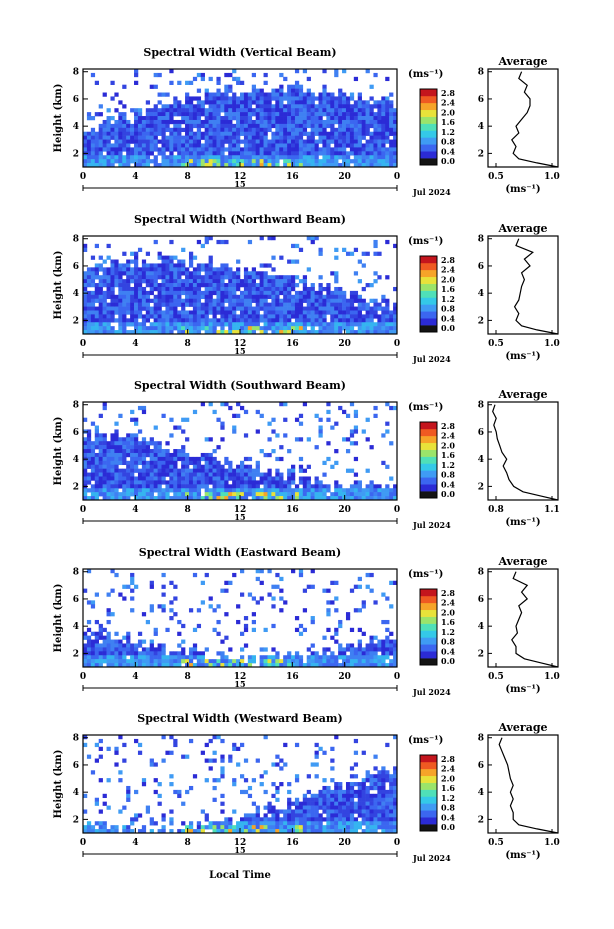 The height and width of the screenshot is (929, 614). Describe the element at coordinates (428, 460) in the screenshot. I see `colorbar-frame` at that location.